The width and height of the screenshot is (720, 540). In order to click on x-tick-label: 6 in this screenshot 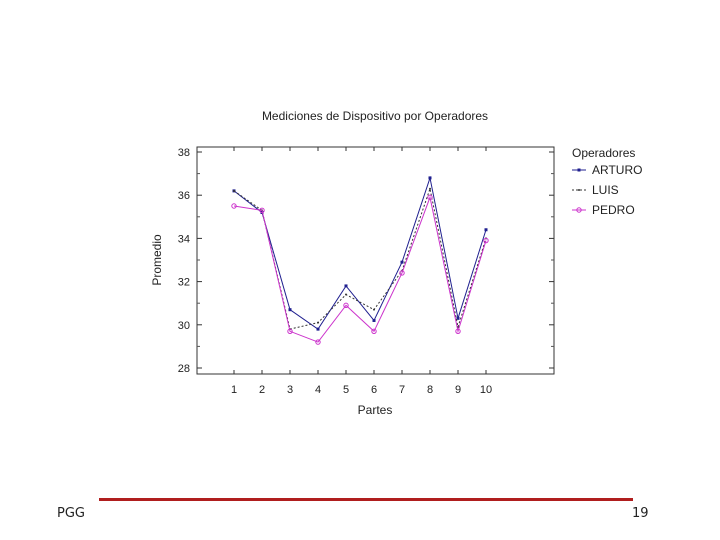, I will do `click(374, 390)`.